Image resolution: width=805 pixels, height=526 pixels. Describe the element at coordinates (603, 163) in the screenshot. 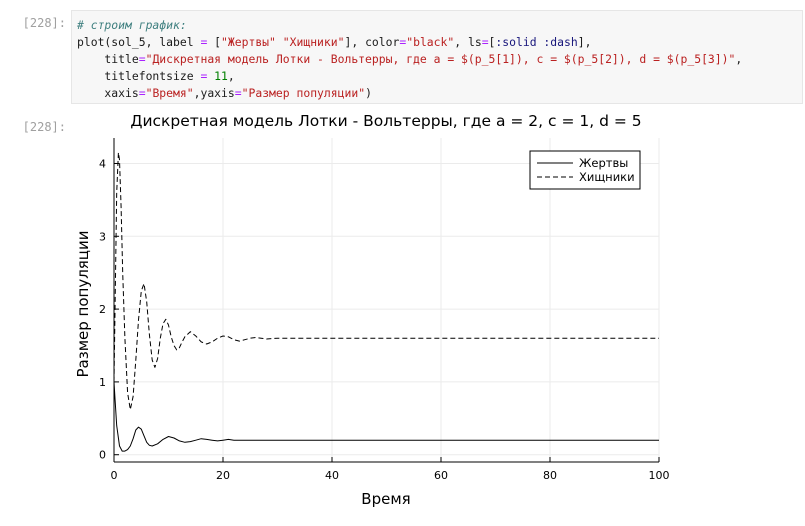

I see `legend-label: Жертвы` at that location.